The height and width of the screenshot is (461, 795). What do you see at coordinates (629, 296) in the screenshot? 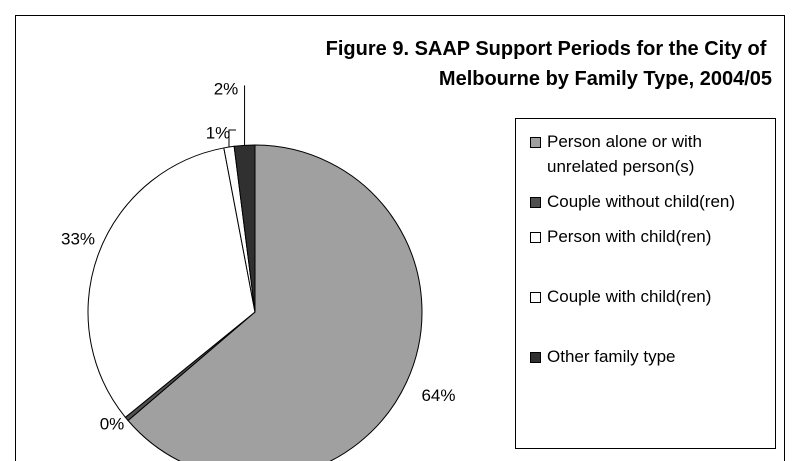
I see `legend-label: Couple with child(ren)` at bounding box center [629, 296].